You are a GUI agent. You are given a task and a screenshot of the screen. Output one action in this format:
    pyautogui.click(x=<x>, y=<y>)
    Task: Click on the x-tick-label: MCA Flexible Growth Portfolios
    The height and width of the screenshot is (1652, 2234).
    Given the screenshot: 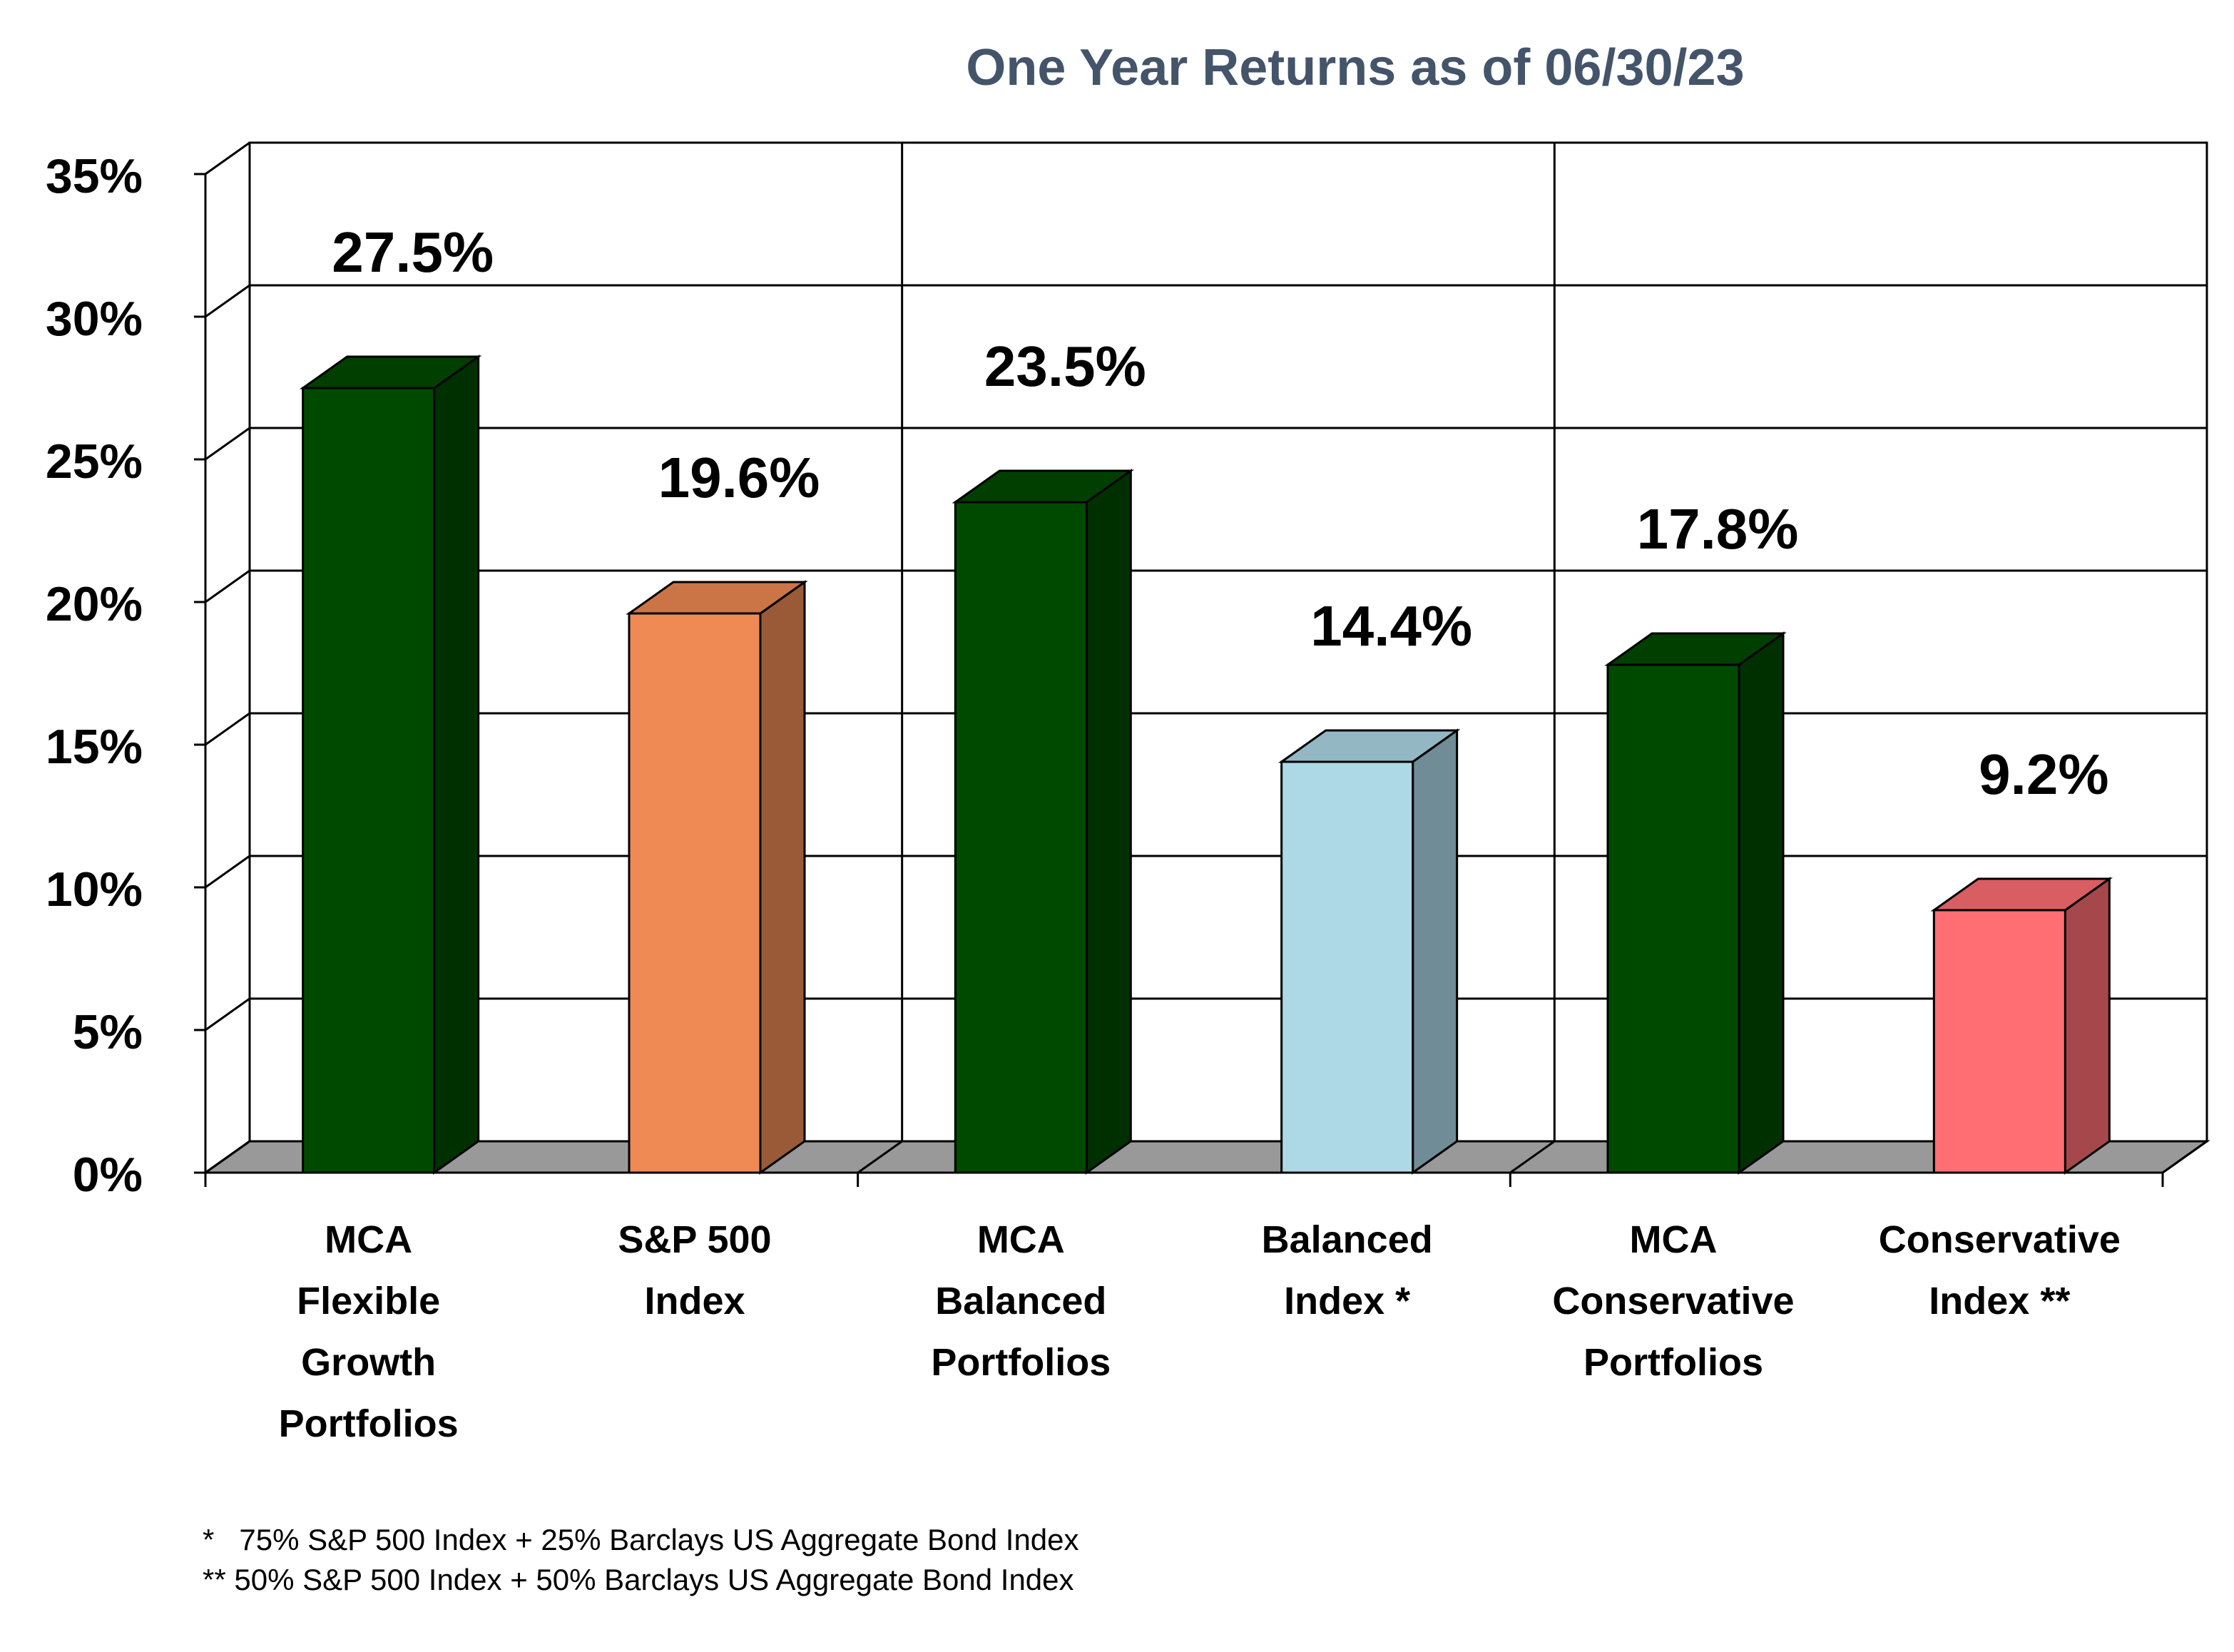 What is the action you would take?
    pyautogui.click(x=369, y=1331)
    